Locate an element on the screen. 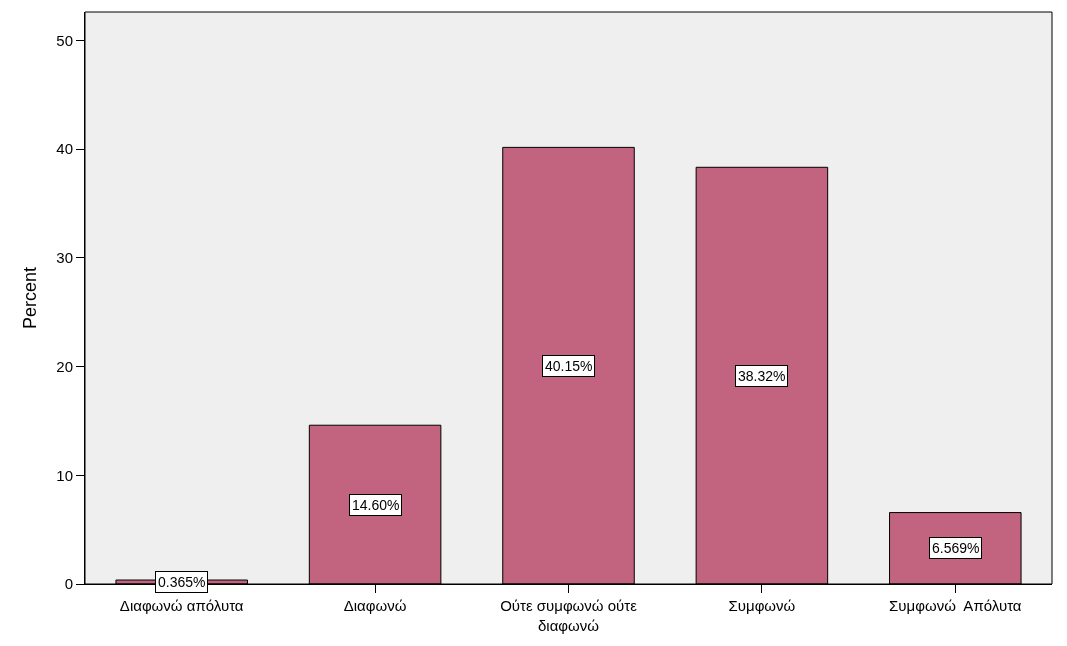 Image resolution: width=1067 pixels, height=646 pixels. x-tick-label: Συμφωνώ is located at coordinates (762, 605).